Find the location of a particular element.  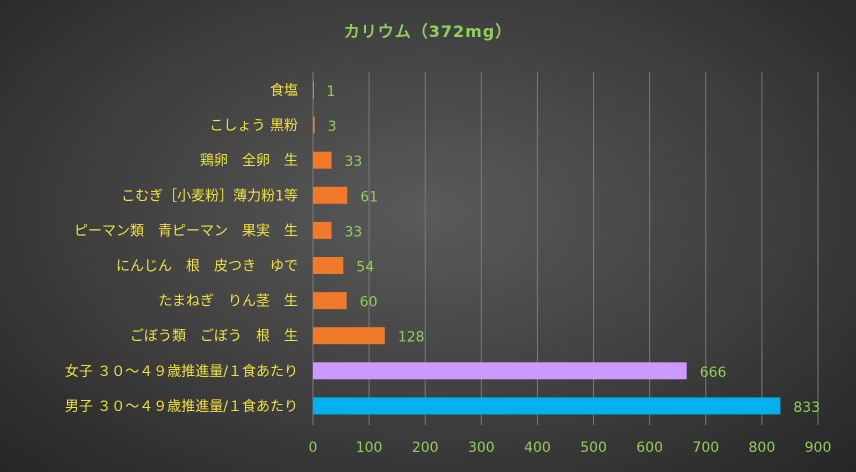

x-tick-label: 700 is located at coordinates (705, 448).